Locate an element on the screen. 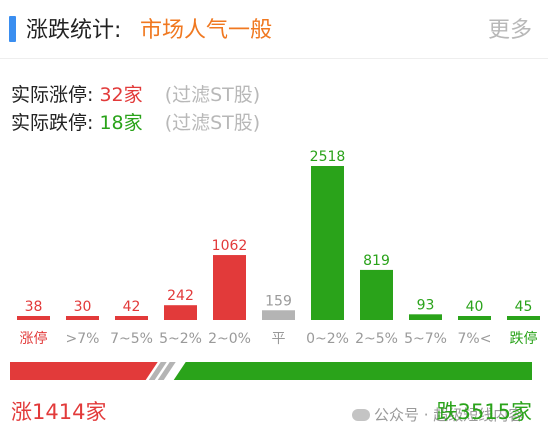 The image size is (548, 437). section-title: 涨跌统计: is located at coordinates (74, 30).